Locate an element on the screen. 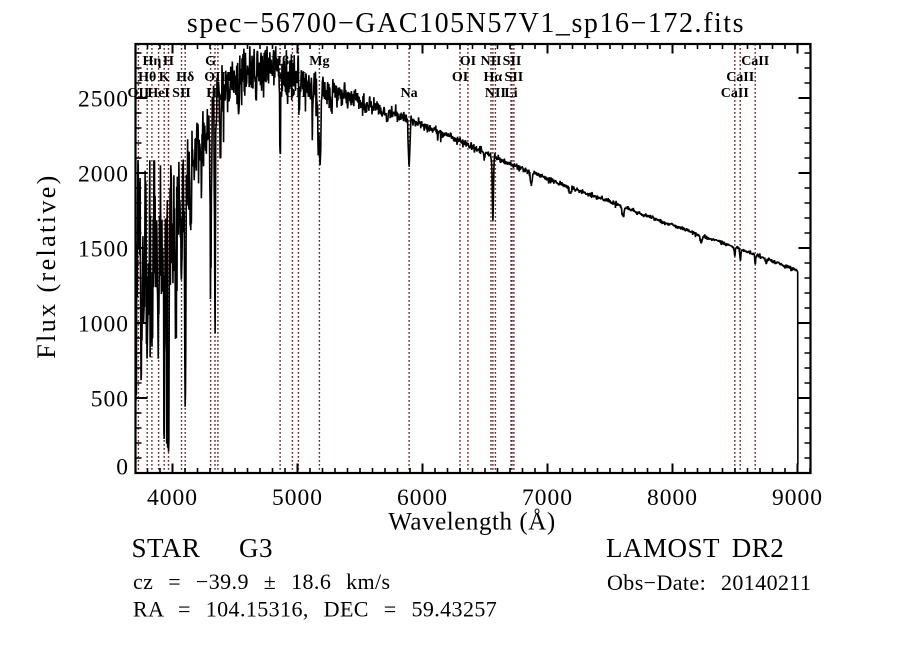 The height and width of the screenshot is (649, 900). svg-text: H is located at coordinates (168, 61).